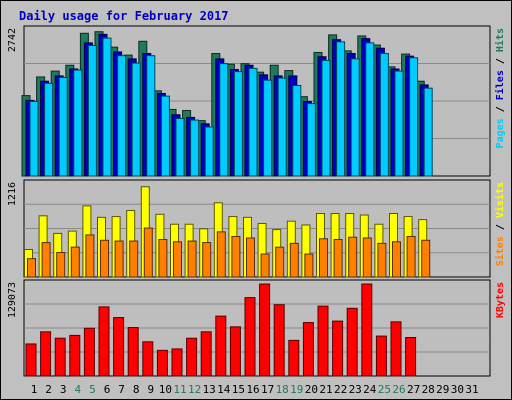  I want to click on chart-title: Daily usage for February 2017, so click(124, 16).